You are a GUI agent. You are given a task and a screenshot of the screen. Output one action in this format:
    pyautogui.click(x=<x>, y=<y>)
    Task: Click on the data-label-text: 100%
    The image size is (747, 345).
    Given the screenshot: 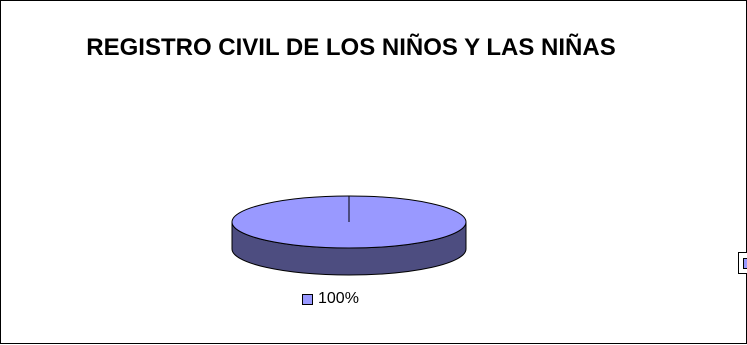 What is the action you would take?
    pyautogui.click(x=338, y=298)
    